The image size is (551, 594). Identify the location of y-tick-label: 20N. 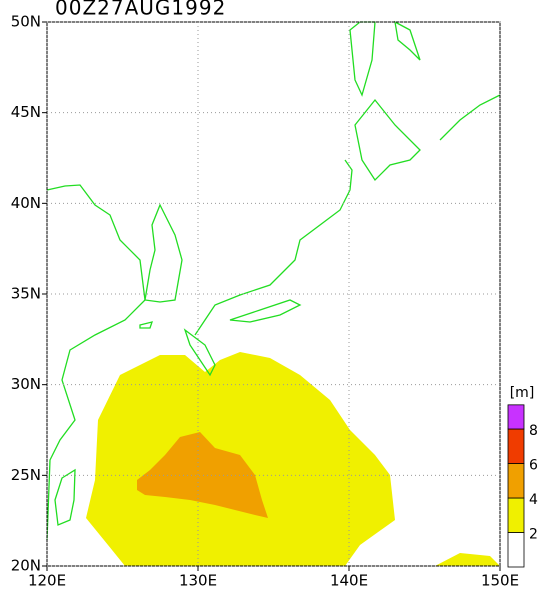
(26, 566).